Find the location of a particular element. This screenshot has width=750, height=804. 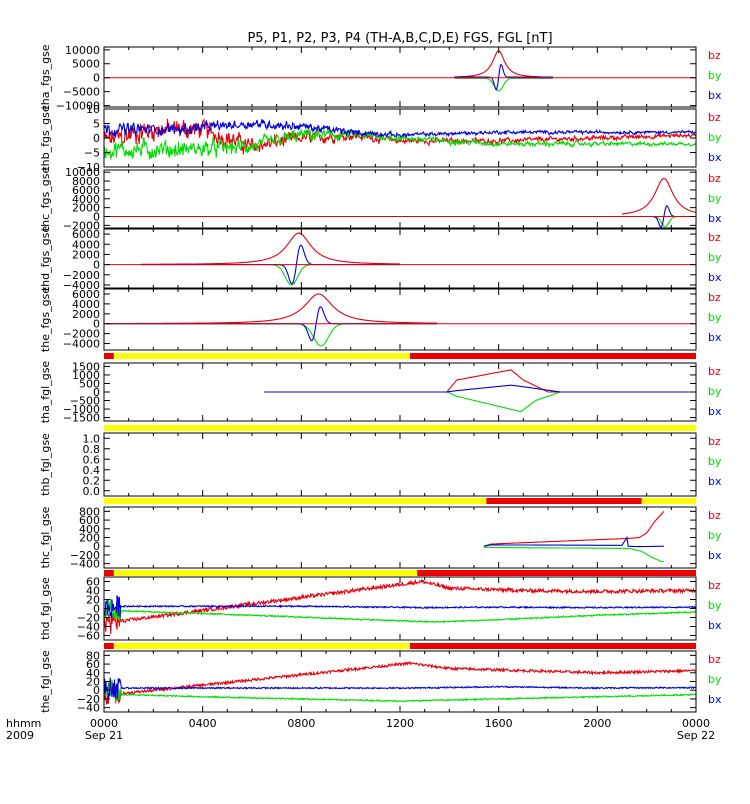

y-tick-label: 1500 is located at coordinates (86, 366).